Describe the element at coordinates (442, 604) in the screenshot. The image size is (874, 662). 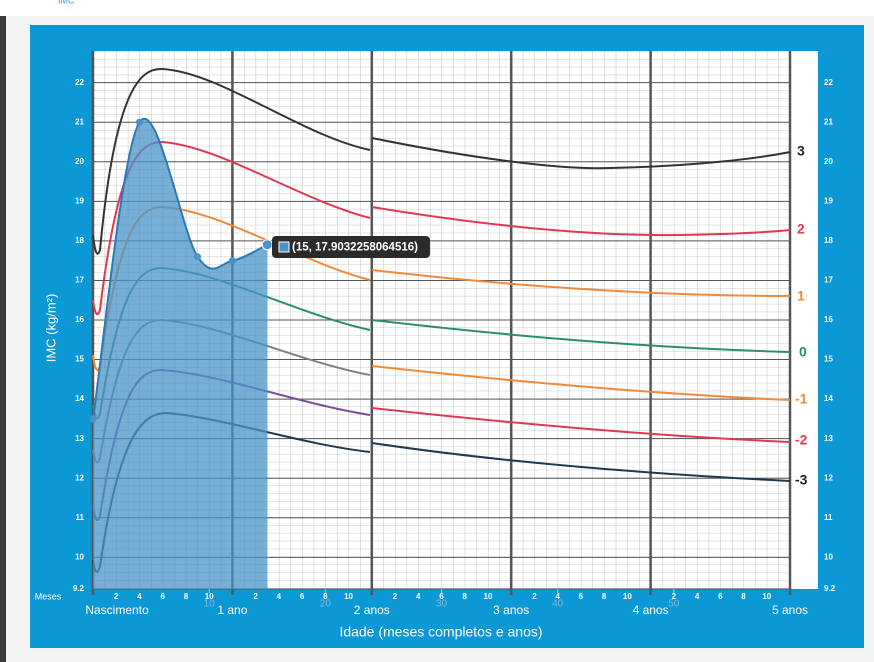
I see `x-tick-label: 30` at that location.